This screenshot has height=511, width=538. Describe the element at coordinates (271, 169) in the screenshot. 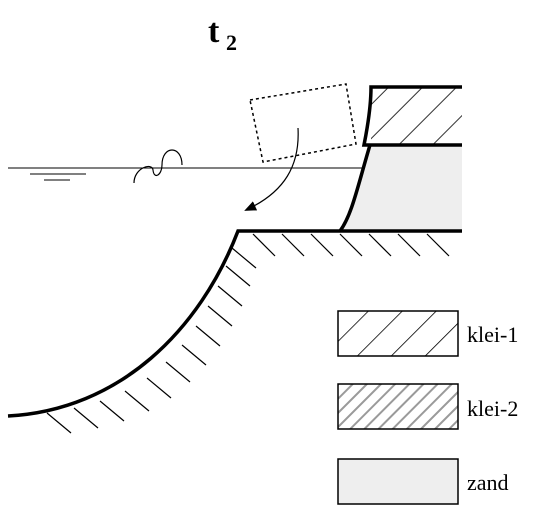

I see `falling-slab-arrow` at that location.